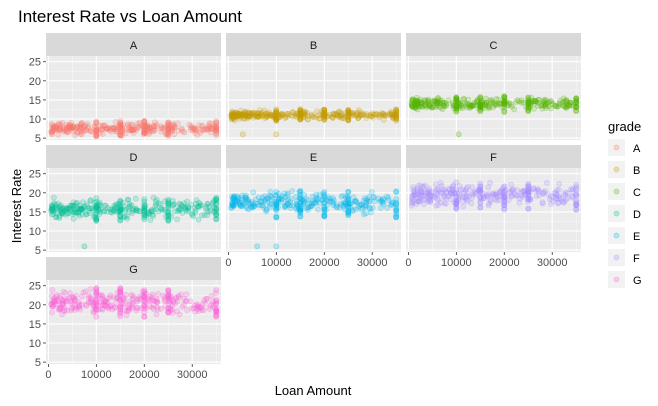 The height and width of the screenshot is (406, 658). What do you see at coordinates (133, 44) in the screenshot?
I see `facet-strip` at bounding box center [133, 44].